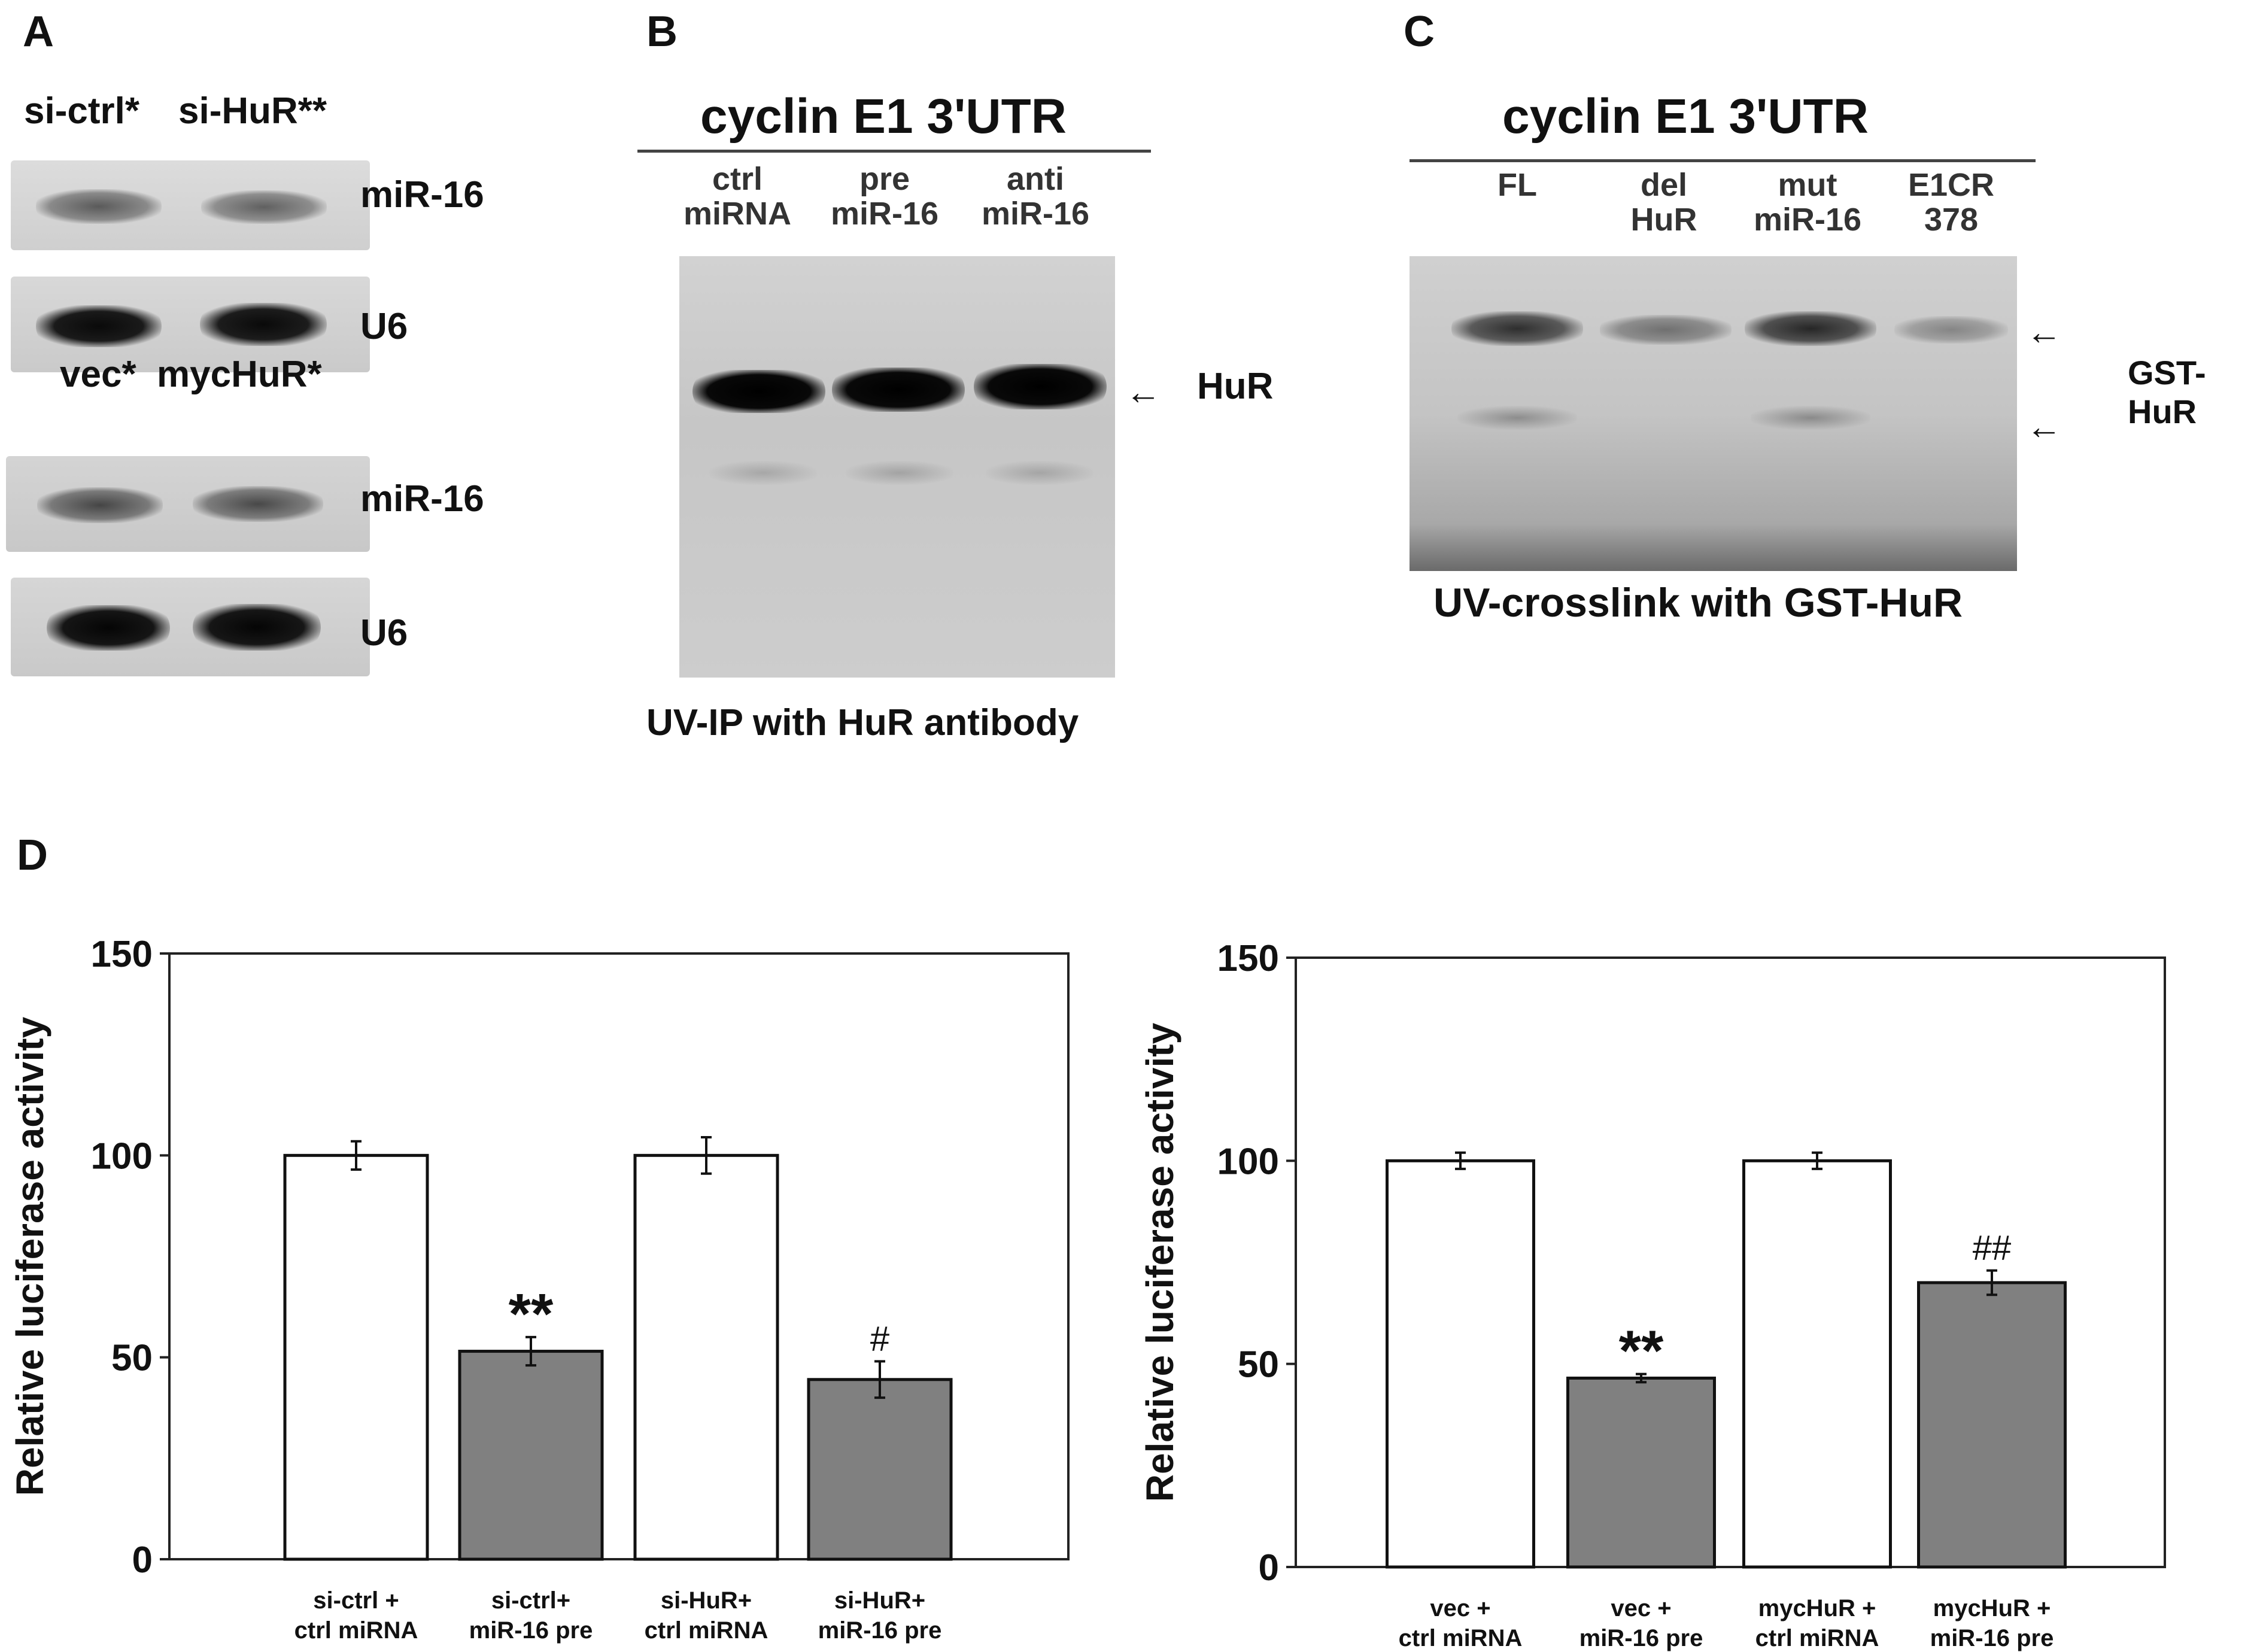 Image resolution: width=2263 pixels, height=1652 pixels. What do you see at coordinates (879, 1338) in the screenshot?
I see `significance-label: #` at bounding box center [879, 1338].